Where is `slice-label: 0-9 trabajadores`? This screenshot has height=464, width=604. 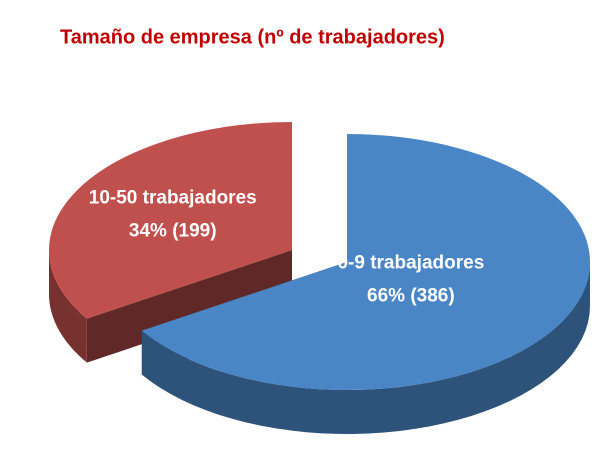
slice-label: 0-9 trabajadores is located at coordinates (410, 263).